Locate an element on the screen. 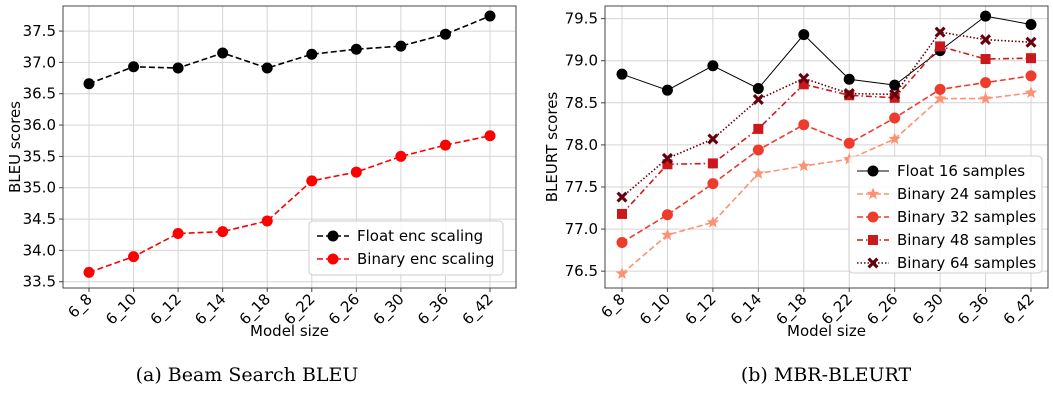  legend-item-binary-enc-scaling: Binary enc scaling is located at coordinates (405, 259).